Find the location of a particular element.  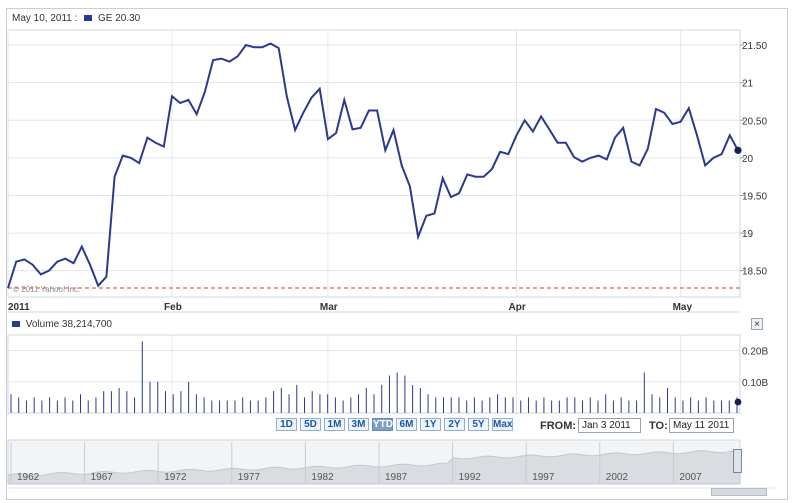

close-volume-button: × is located at coordinates (757, 324).